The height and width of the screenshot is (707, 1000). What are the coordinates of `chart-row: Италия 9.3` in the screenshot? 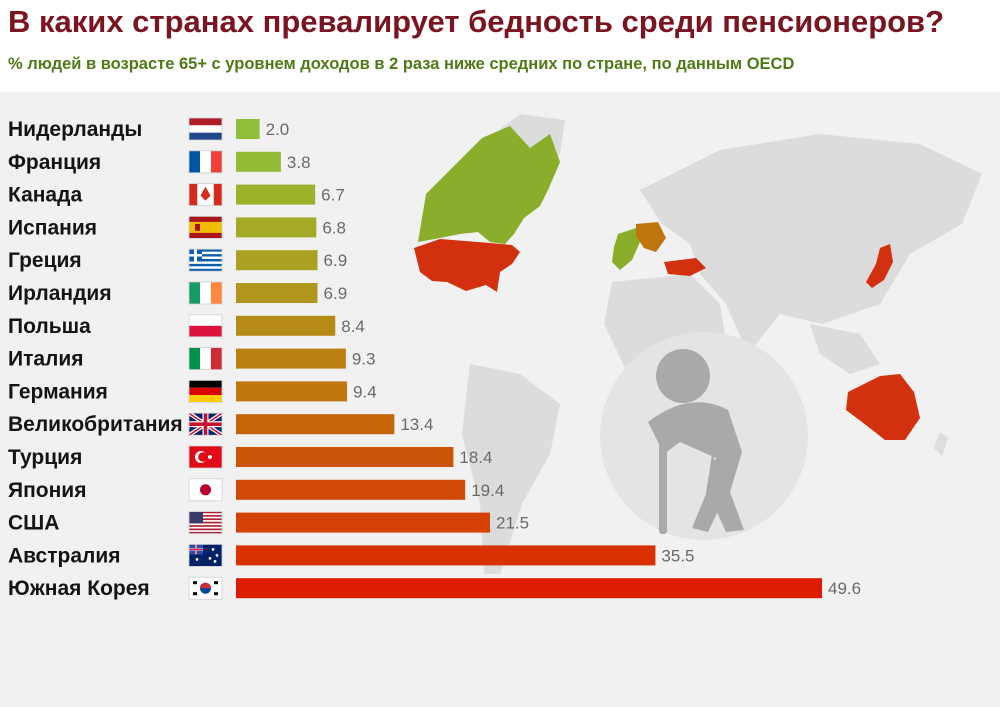 It's located at (192, 359).